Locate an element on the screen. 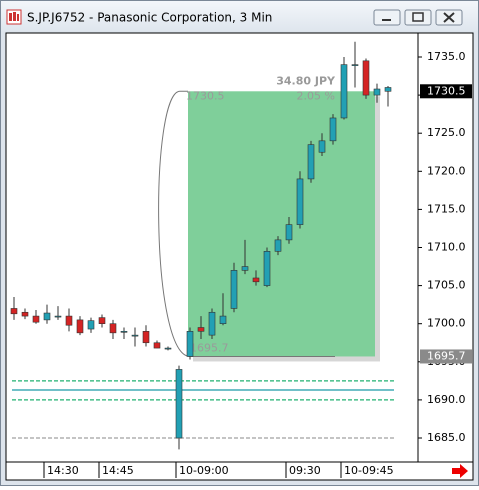 This screenshot has width=479, height=490. measure-top-value: 1730.5 is located at coordinates (205, 95).